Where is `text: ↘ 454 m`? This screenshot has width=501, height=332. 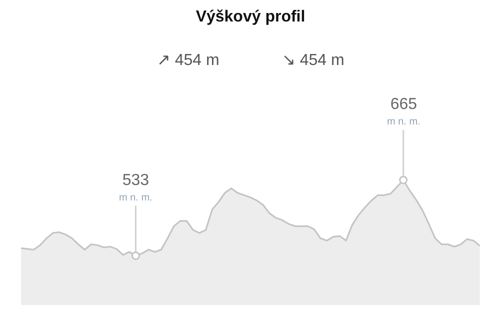 text: ↘ 454 m is located at coordinates (313, 60).